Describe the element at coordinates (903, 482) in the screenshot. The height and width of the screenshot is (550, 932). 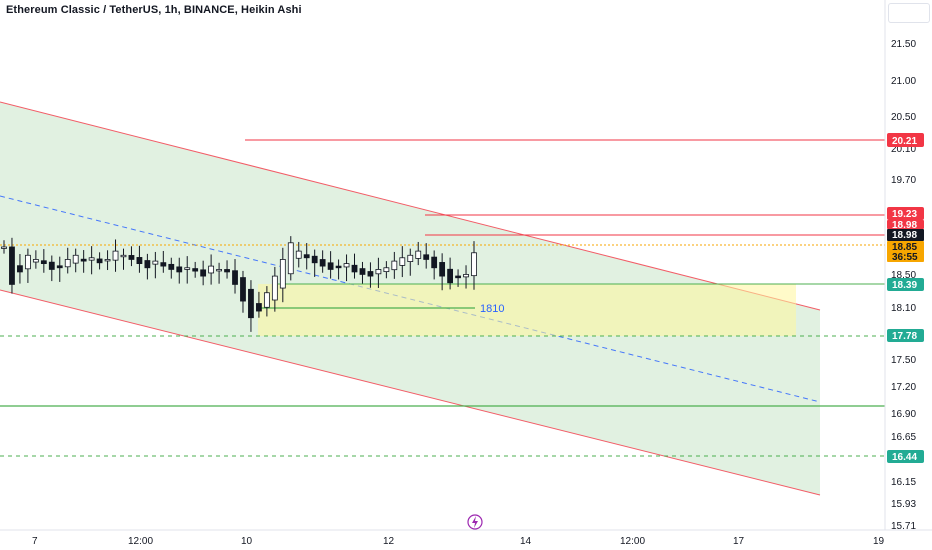
I see `y-tick: 16.15` at that location.